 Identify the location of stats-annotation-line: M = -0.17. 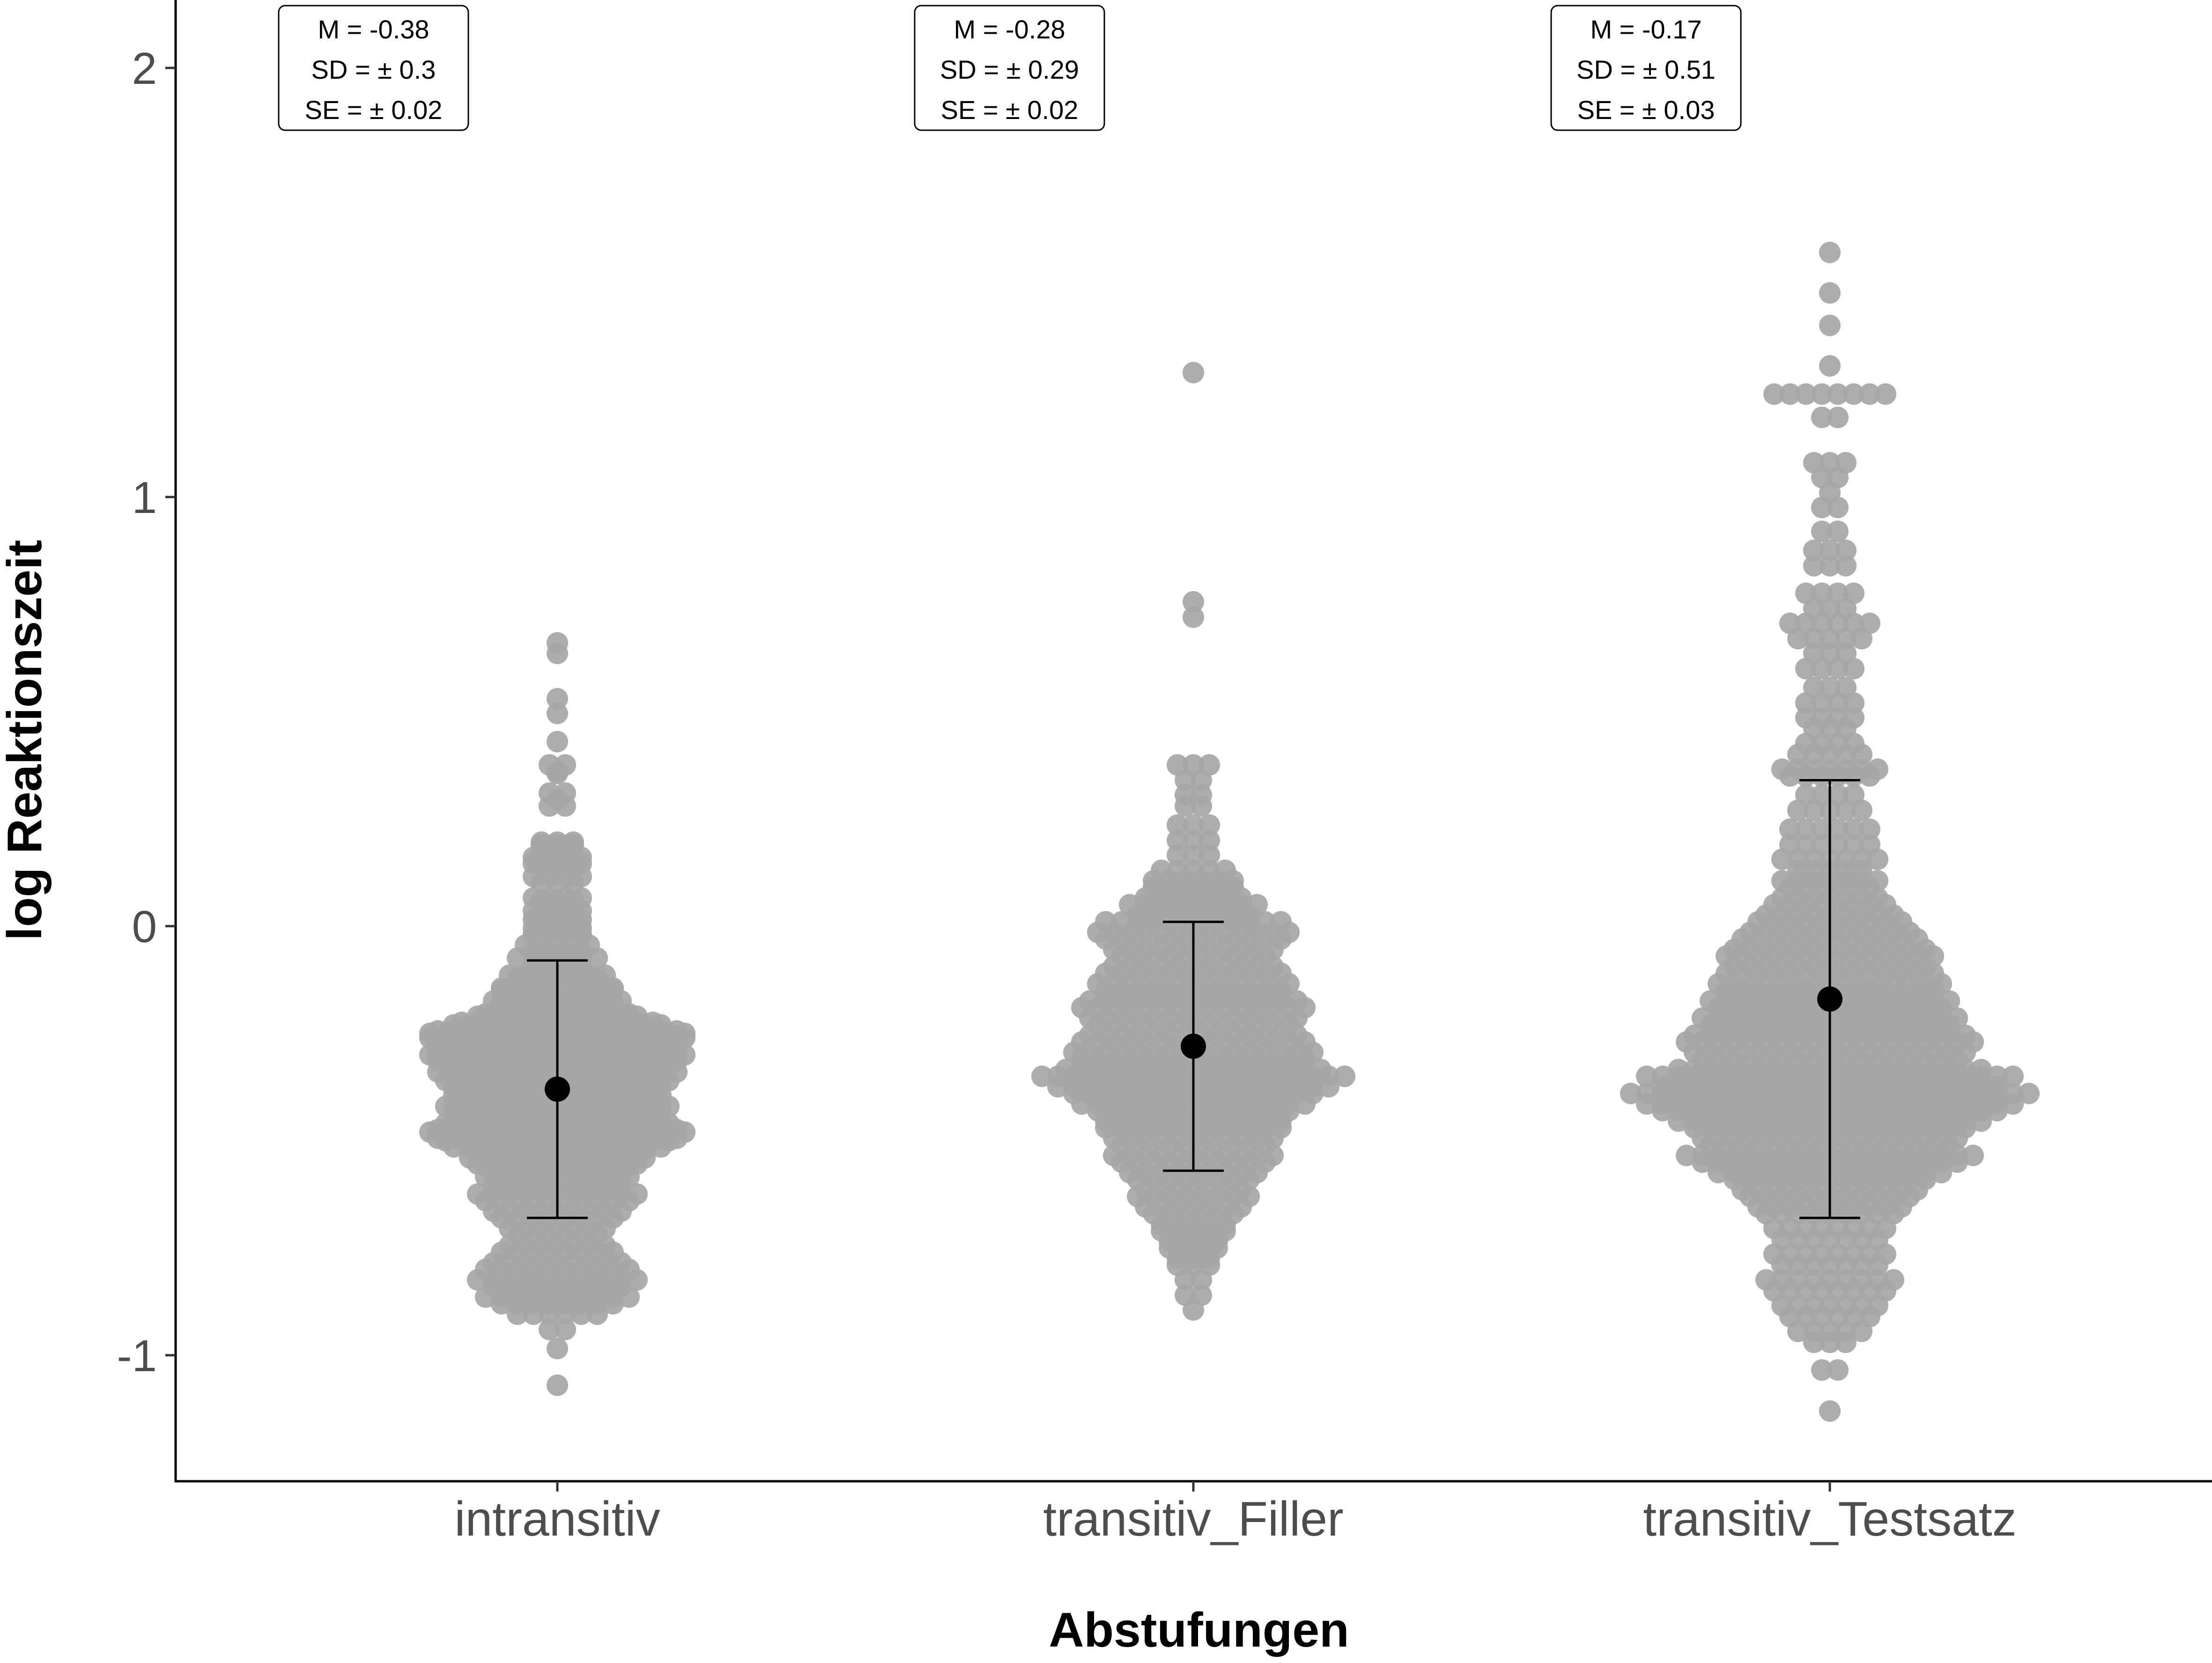
(1646, 29).